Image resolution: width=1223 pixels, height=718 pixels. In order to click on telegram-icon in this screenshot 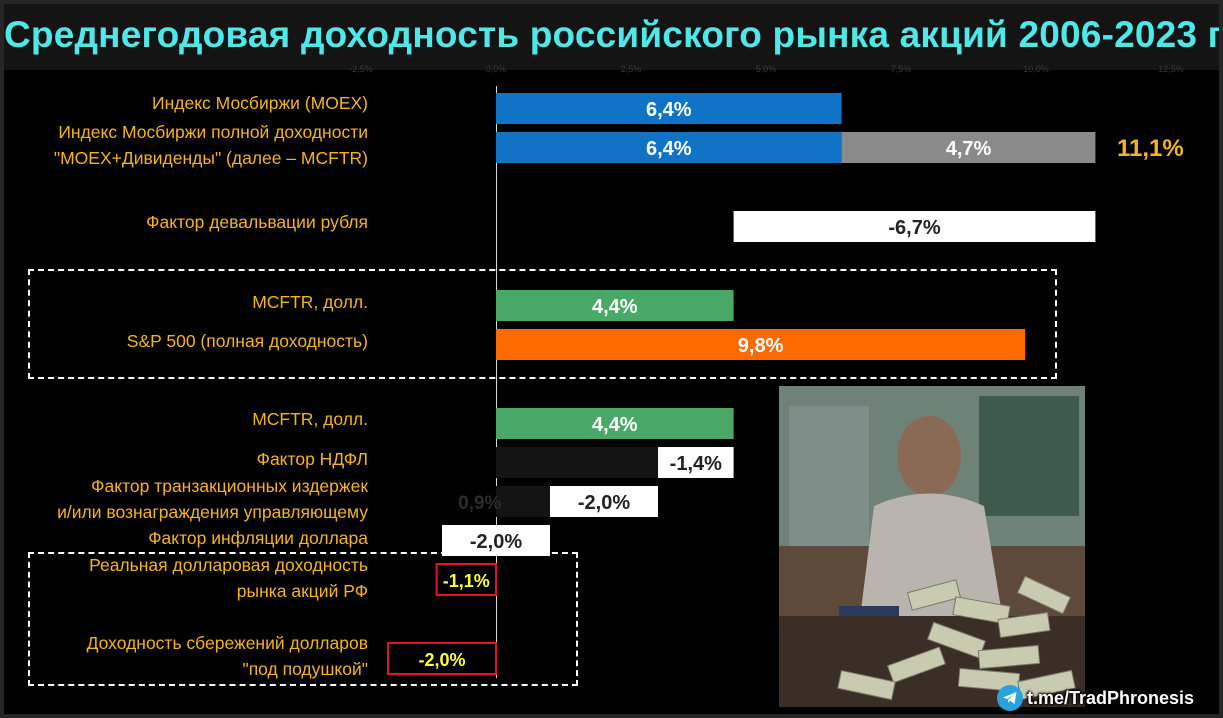, I will do `click(1010, 698)`.